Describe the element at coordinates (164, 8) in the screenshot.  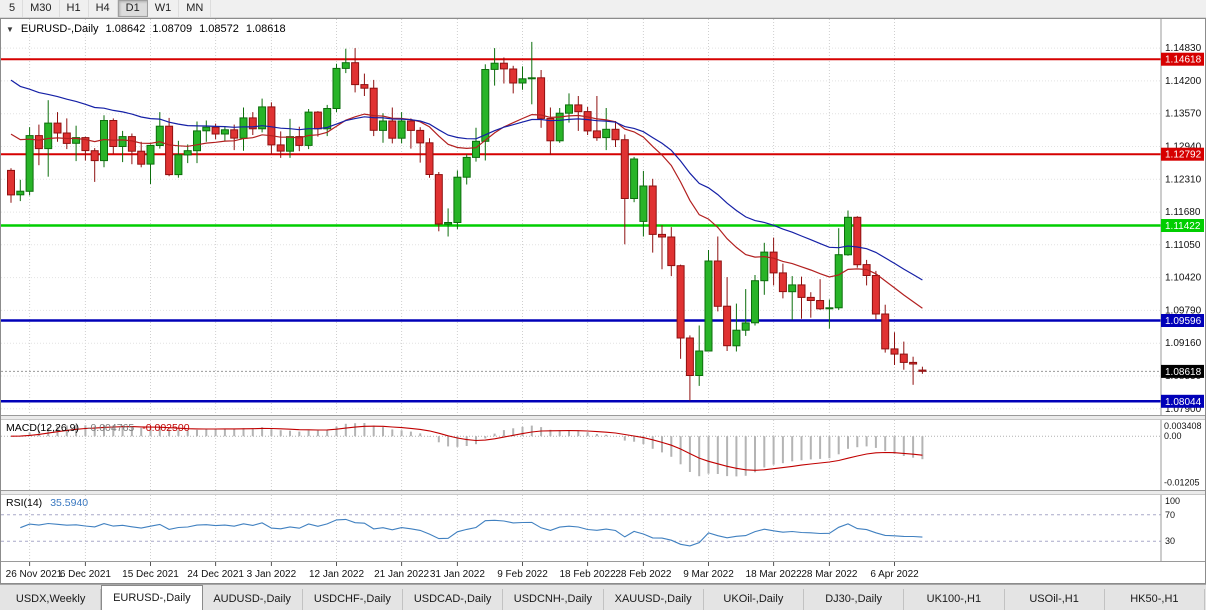
I see `period-button-w1: W1` at that location.